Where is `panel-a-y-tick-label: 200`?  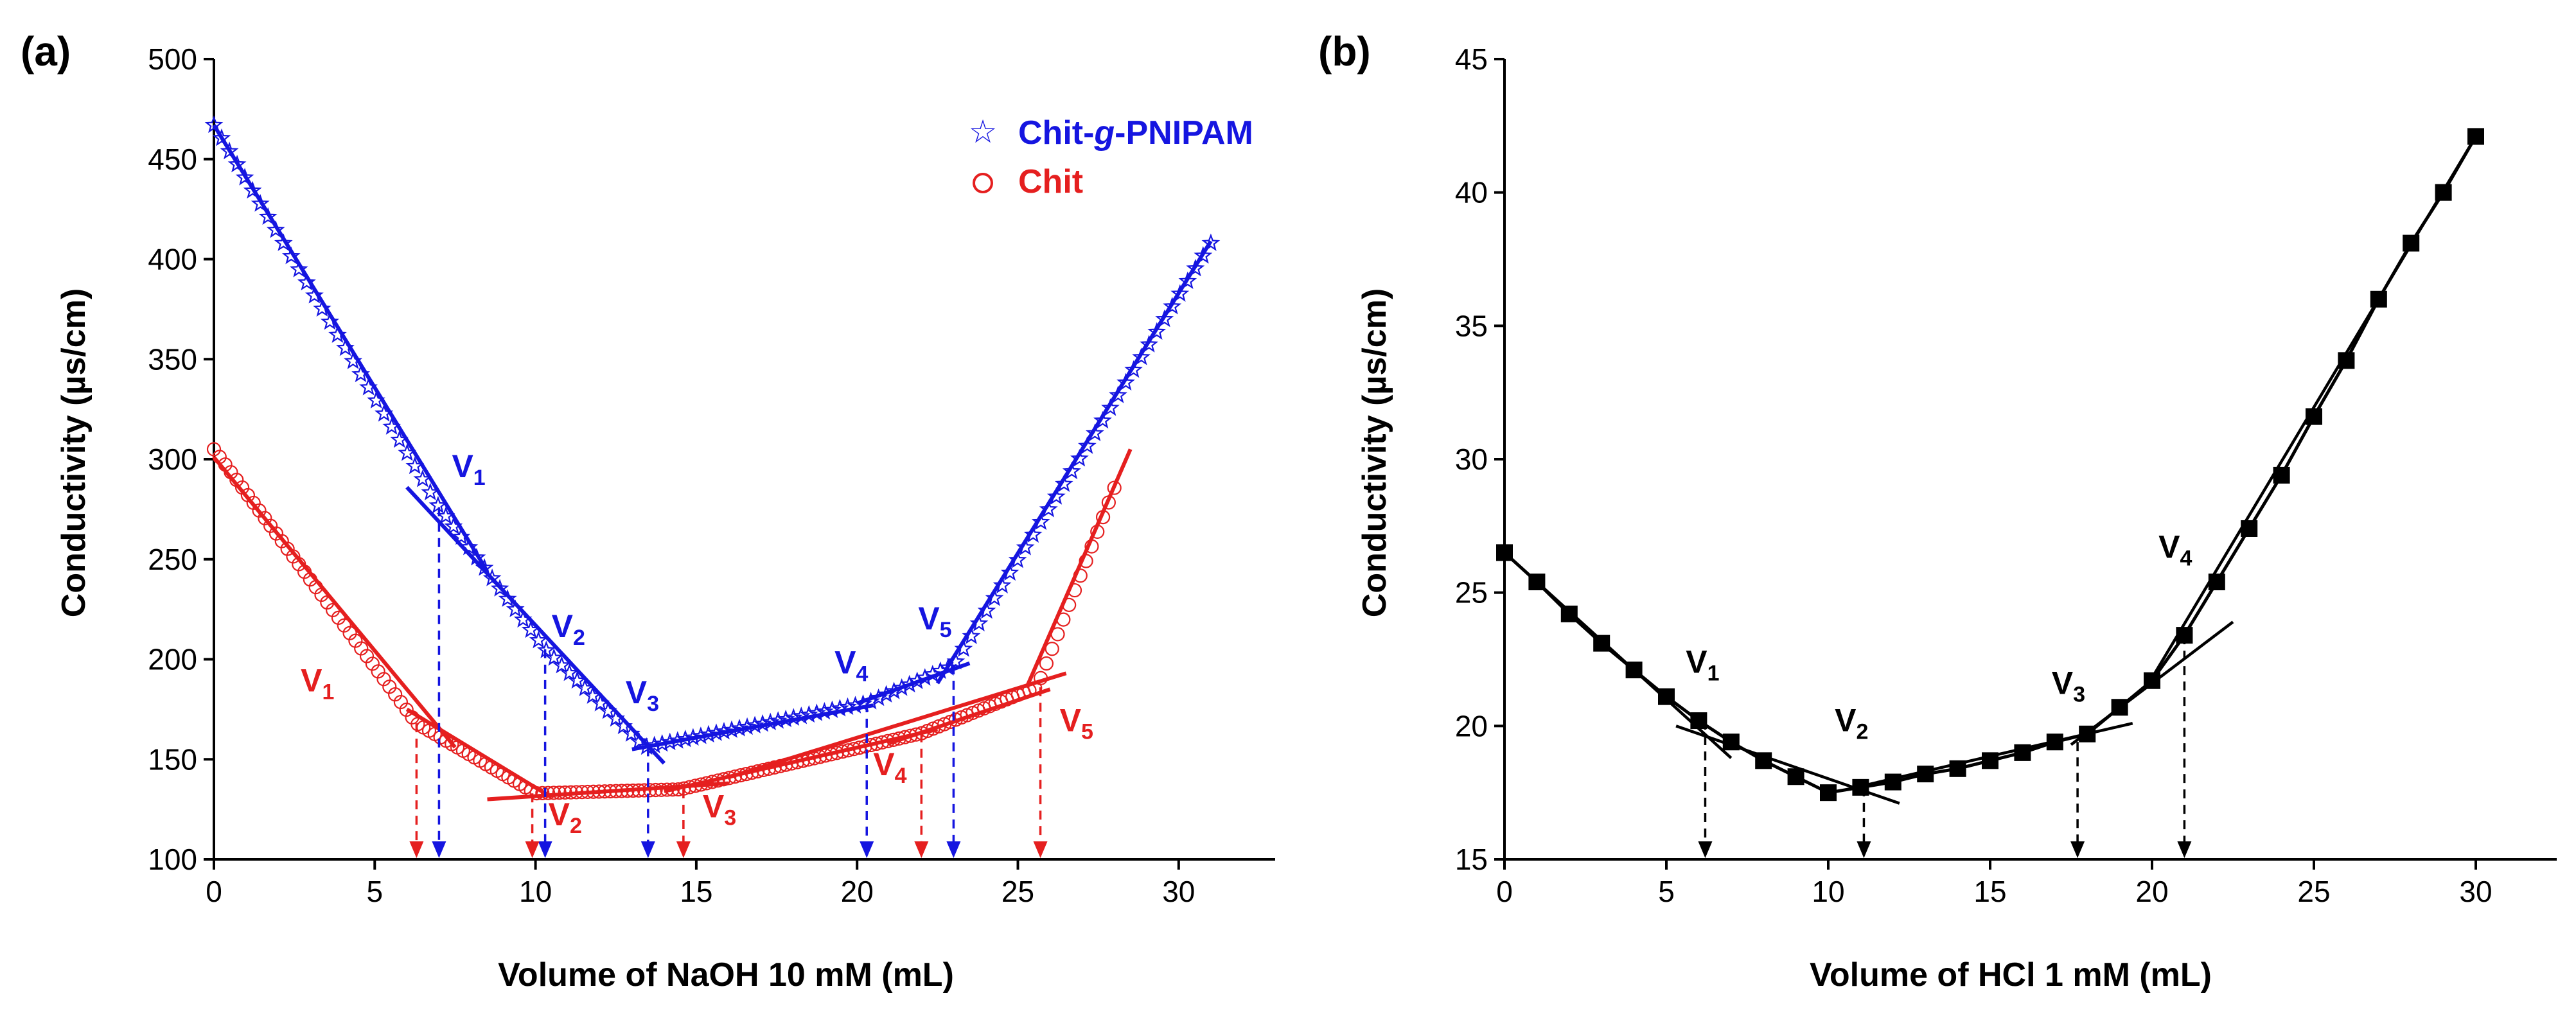
panel-a-y-tick-label: 200 is located at coordinates (172, 659).